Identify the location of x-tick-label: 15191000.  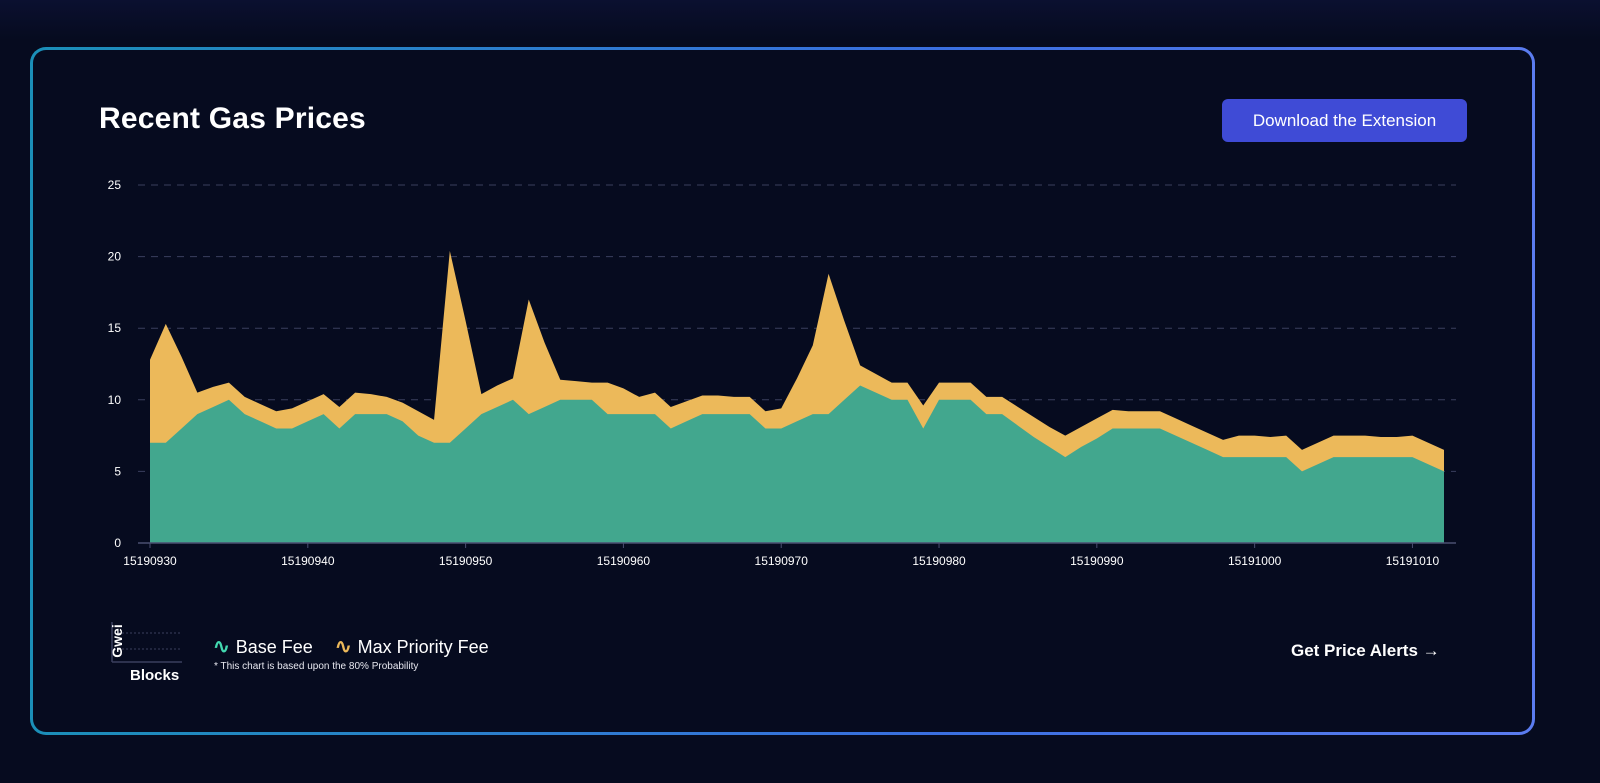
(1255, 561).